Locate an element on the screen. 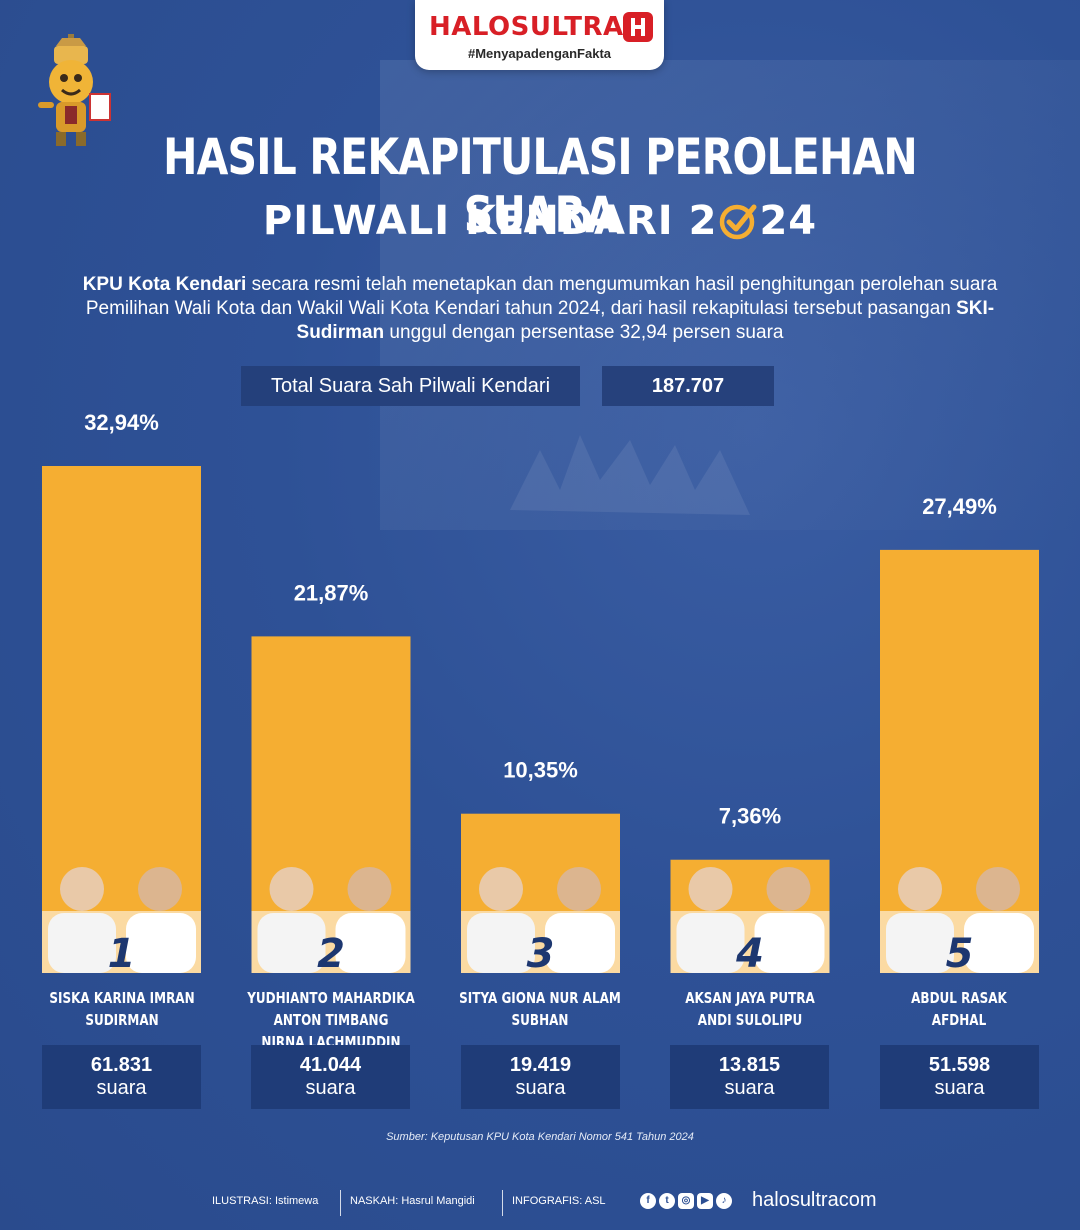 Image resolution: width=1080 pixels, height=1230 pixels. candidate-name-1-line1: SISKA KARINA IMRAN is located at coordinates (122, 998).